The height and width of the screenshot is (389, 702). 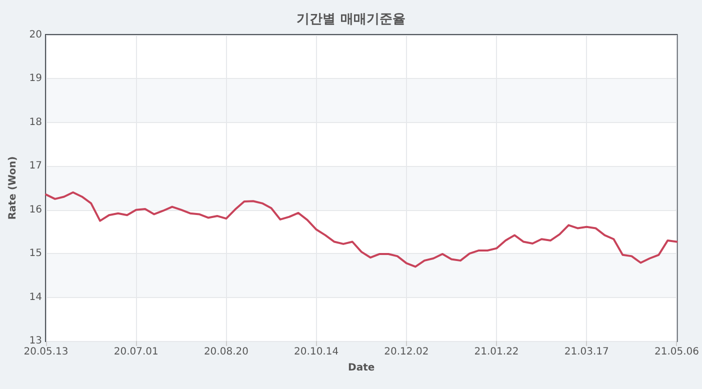 I want to click on x-tick-label: 20.10.14, so click(x=316, y=352).